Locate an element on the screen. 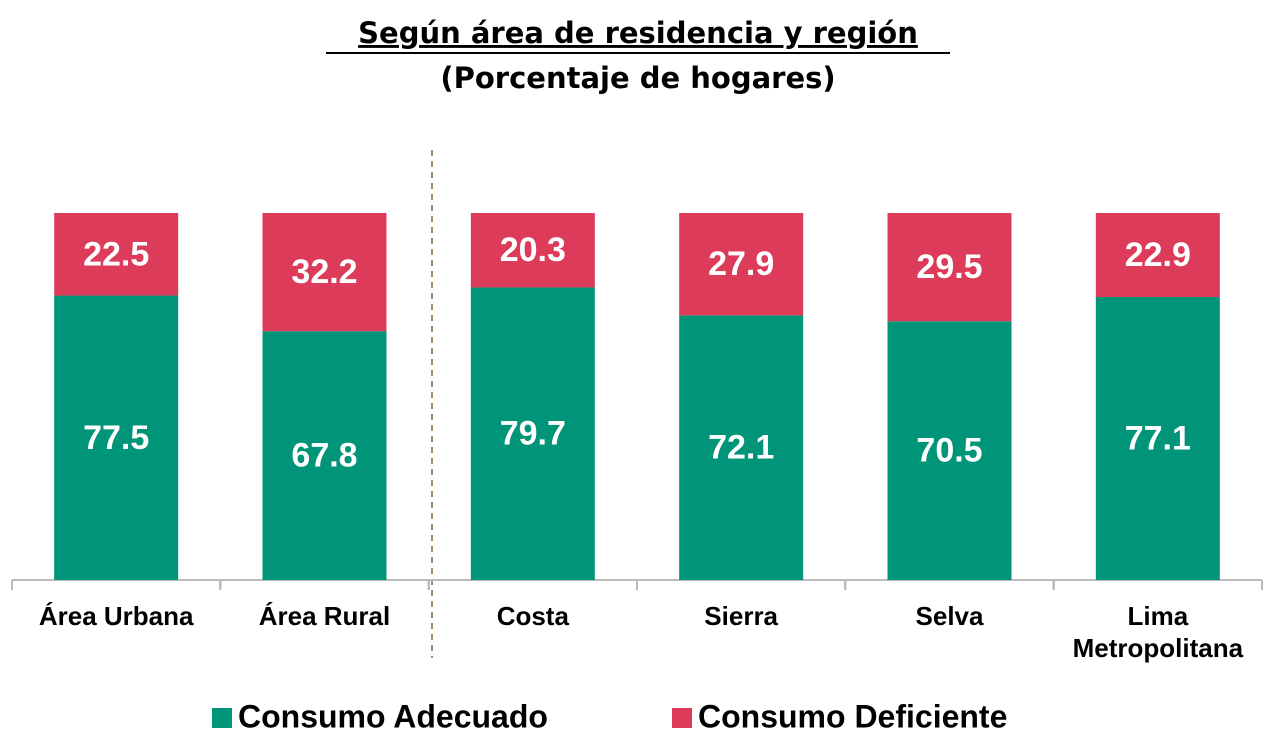 The image size is (1276, 731). x-tick-label: Lima Metropolitana is located at coordinates (1158, 632).